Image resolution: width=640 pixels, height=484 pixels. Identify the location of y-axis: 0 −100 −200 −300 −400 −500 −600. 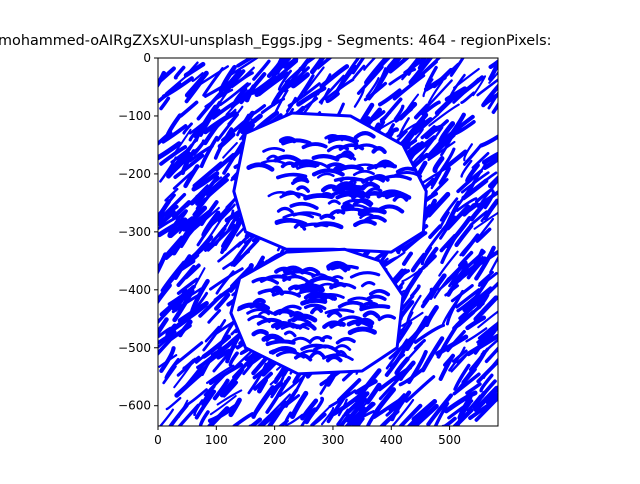
(138, 232).